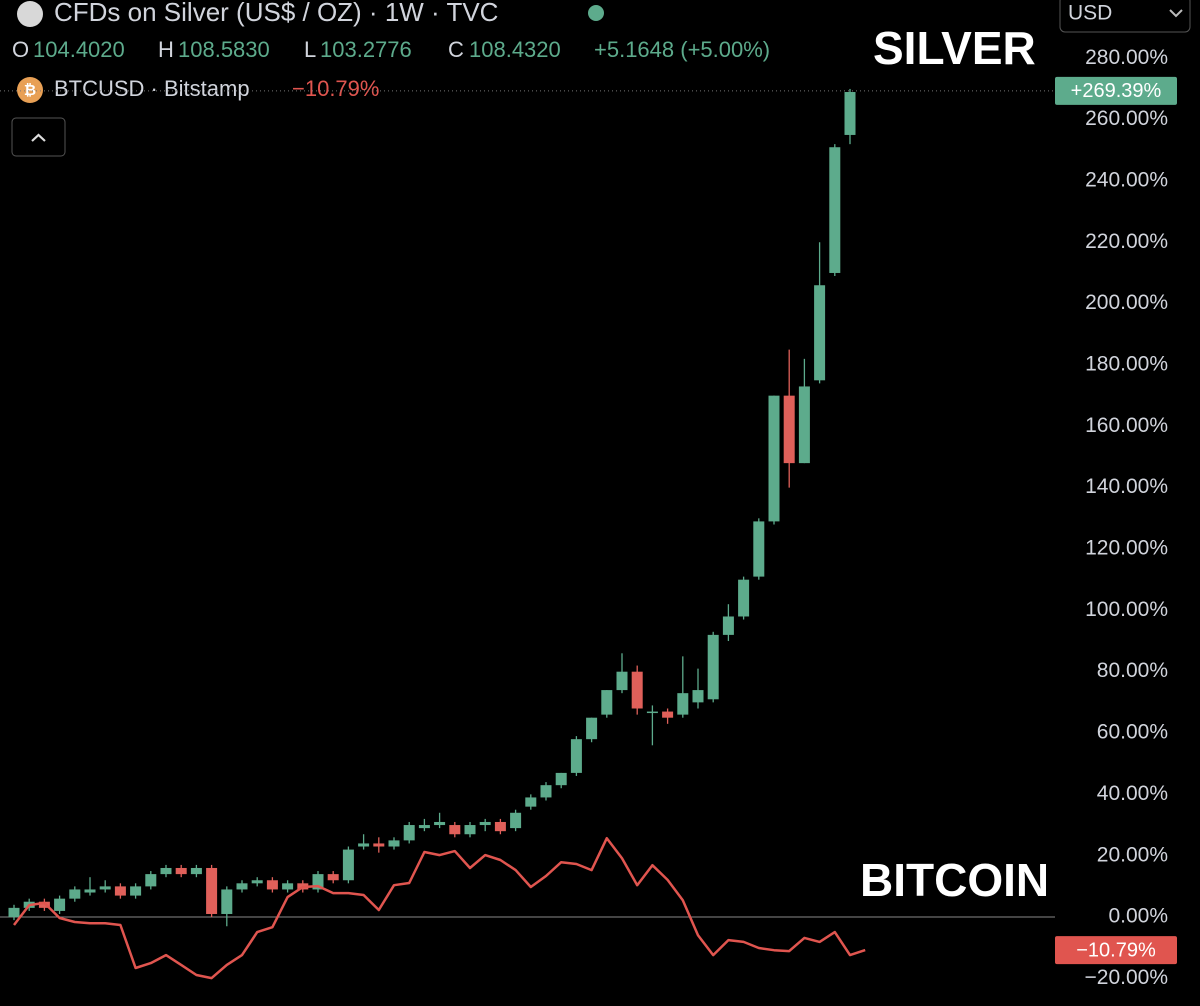 The image size is (1200, 1006). What do you see at coordinates (515, 49) in the screenshot?
I see `ohlc-close: 108.4320` at bounding box center [515, 49].